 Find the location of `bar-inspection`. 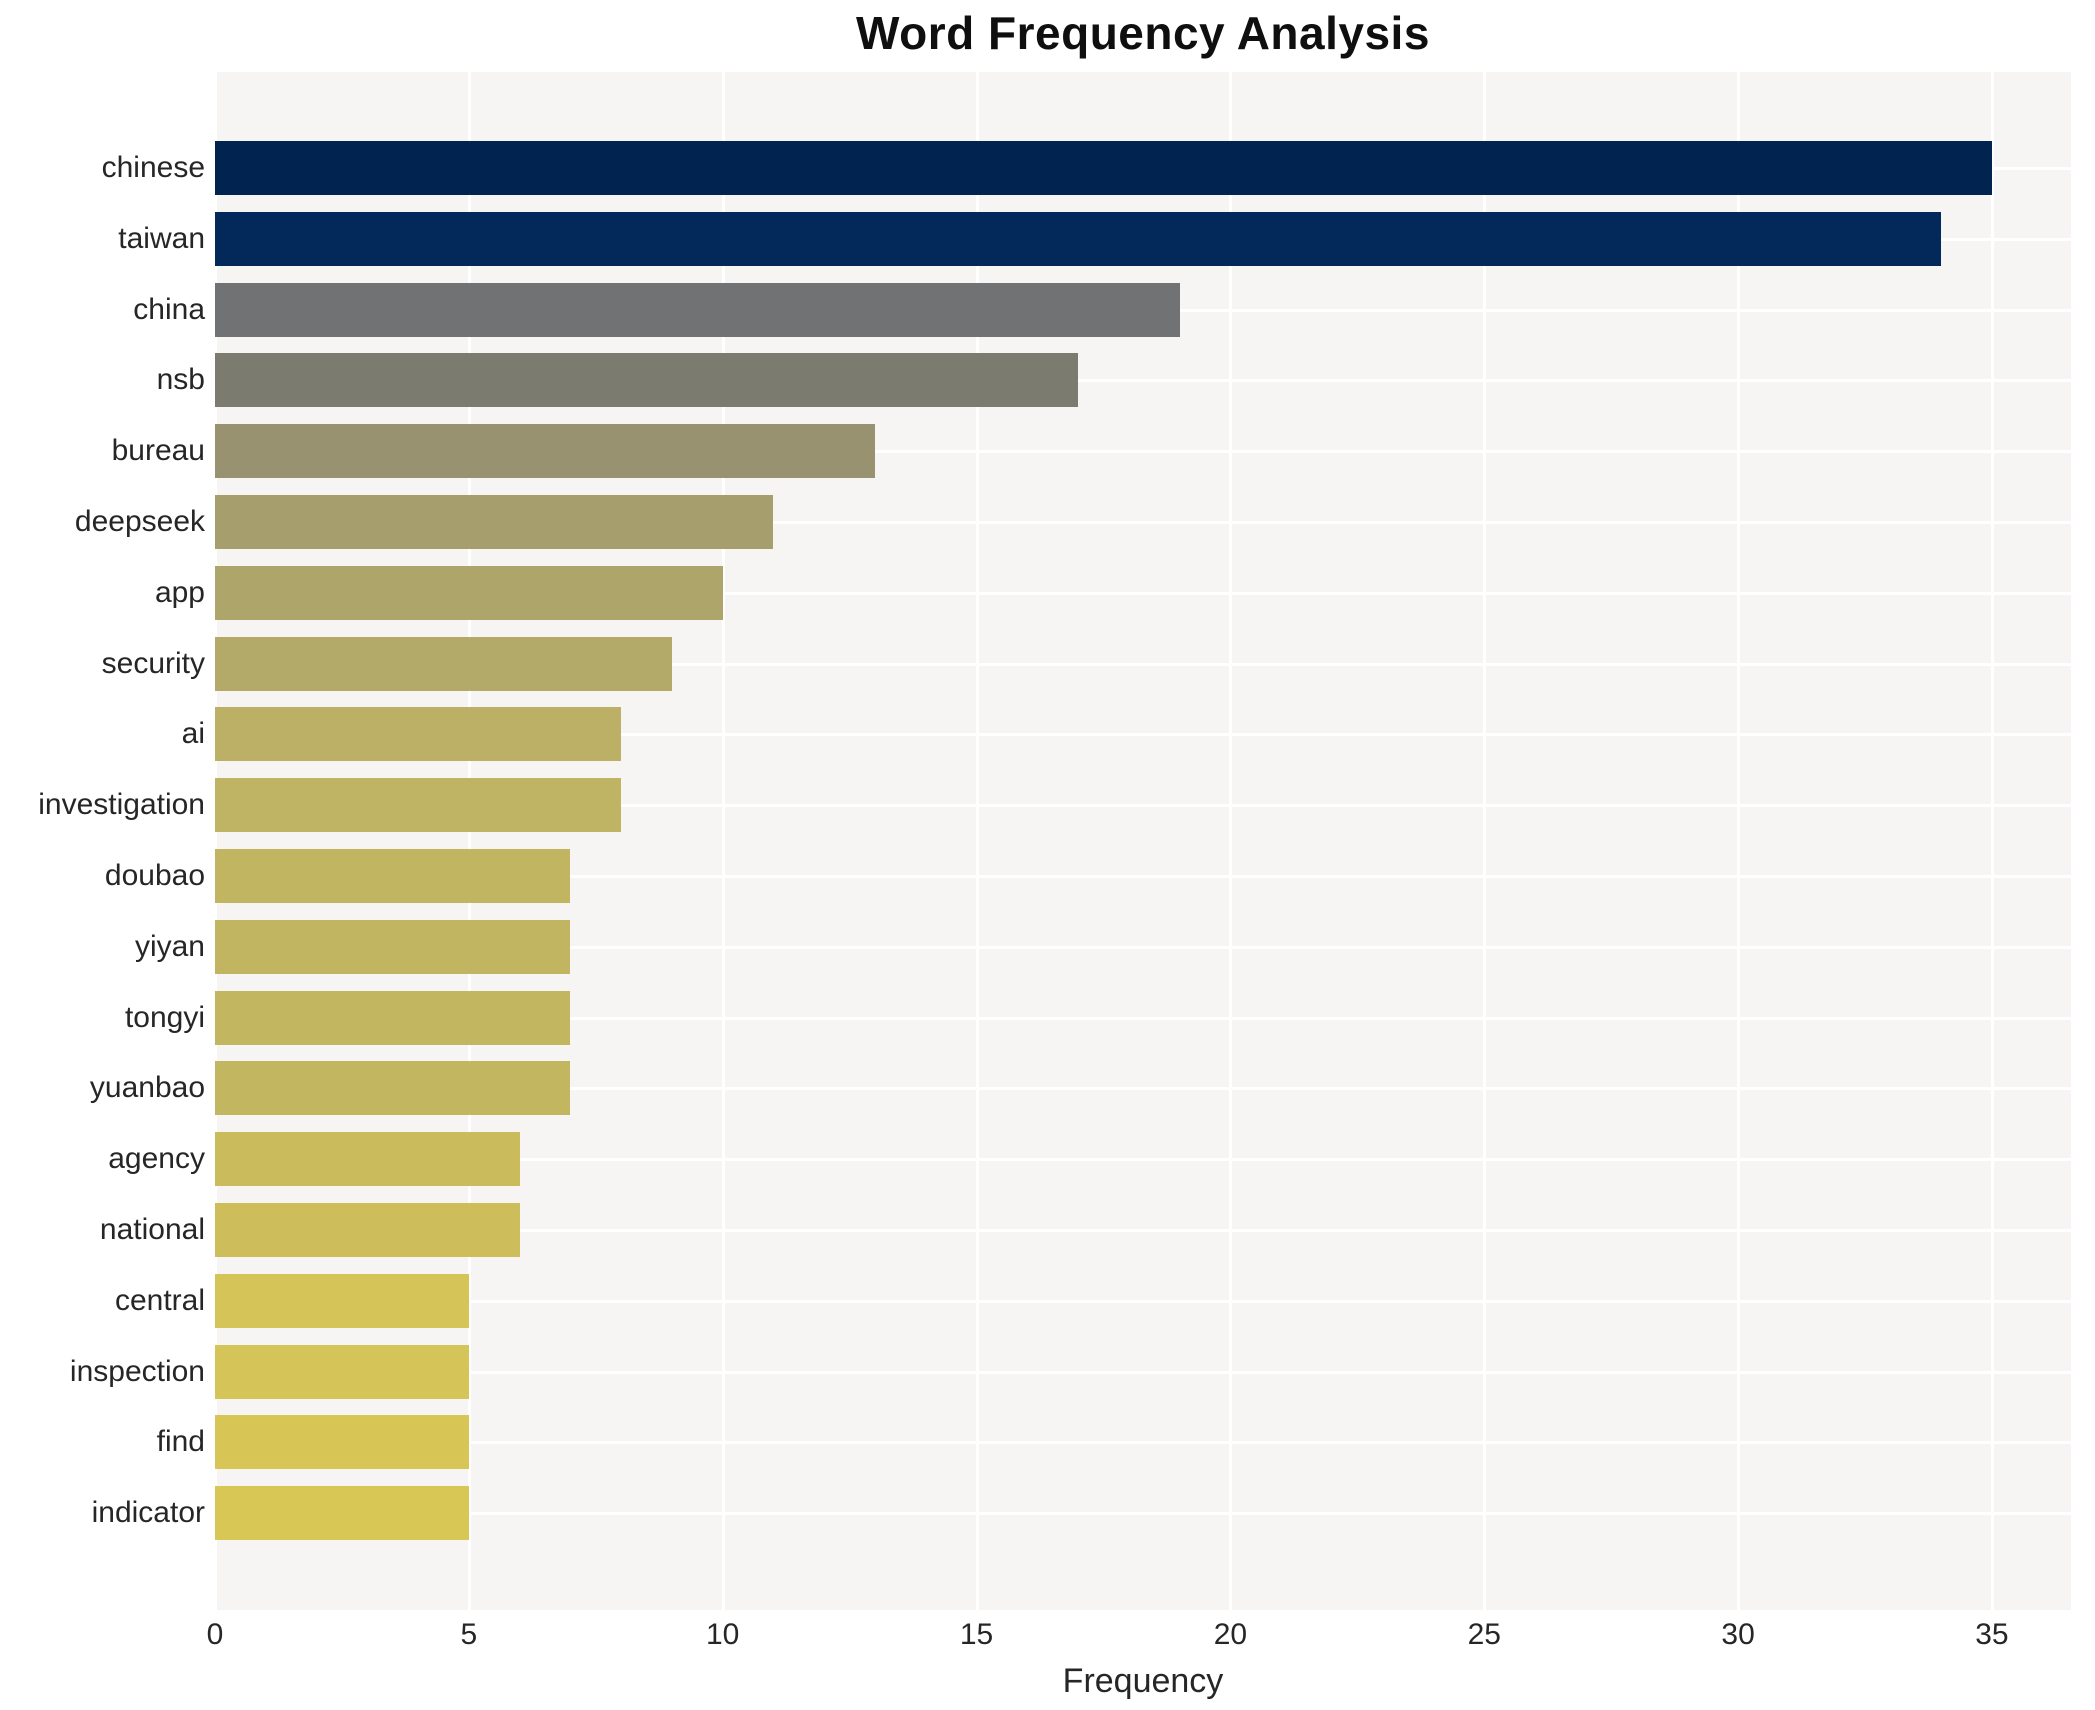

bar-inspection is located at coordinates (342, 1371).